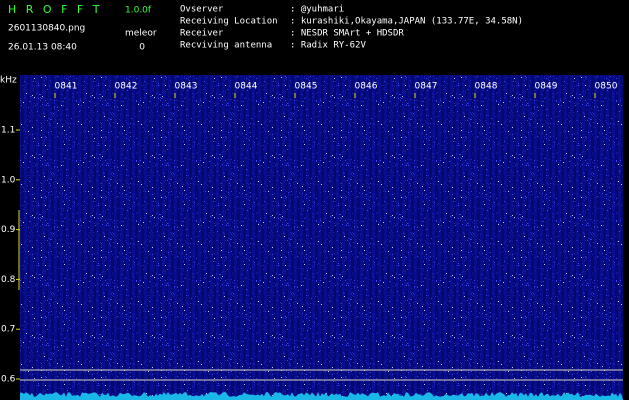  I want to click on time-label: 0844, so click(246, 87).